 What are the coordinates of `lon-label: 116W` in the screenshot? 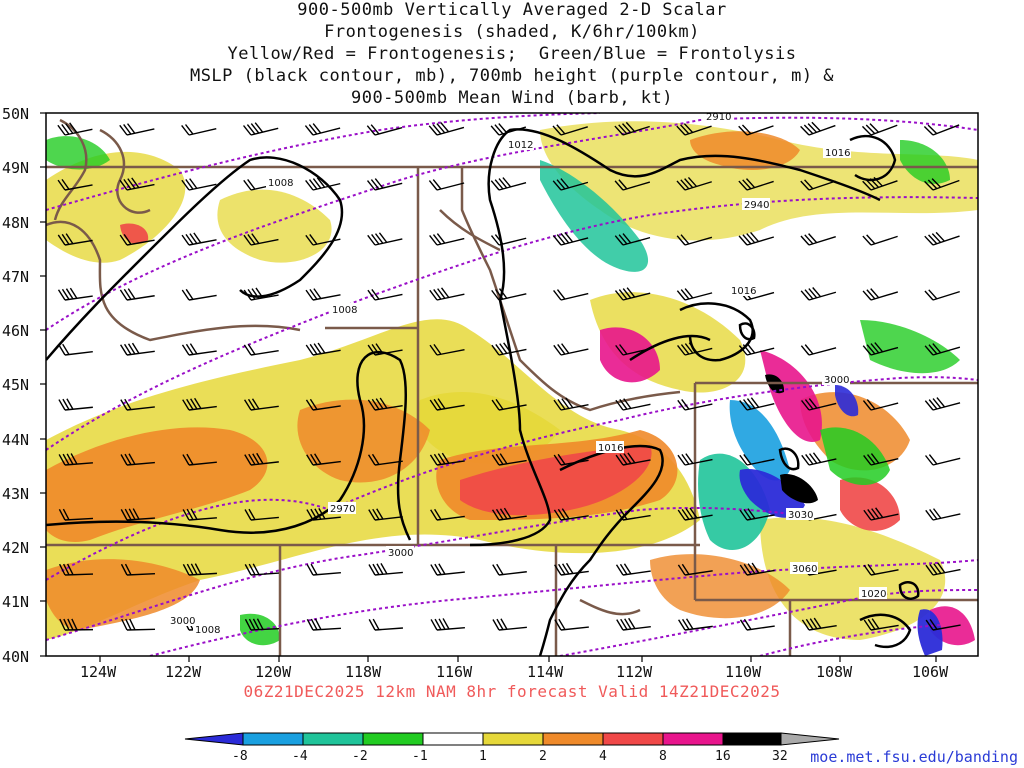 It's located at (454, 672).